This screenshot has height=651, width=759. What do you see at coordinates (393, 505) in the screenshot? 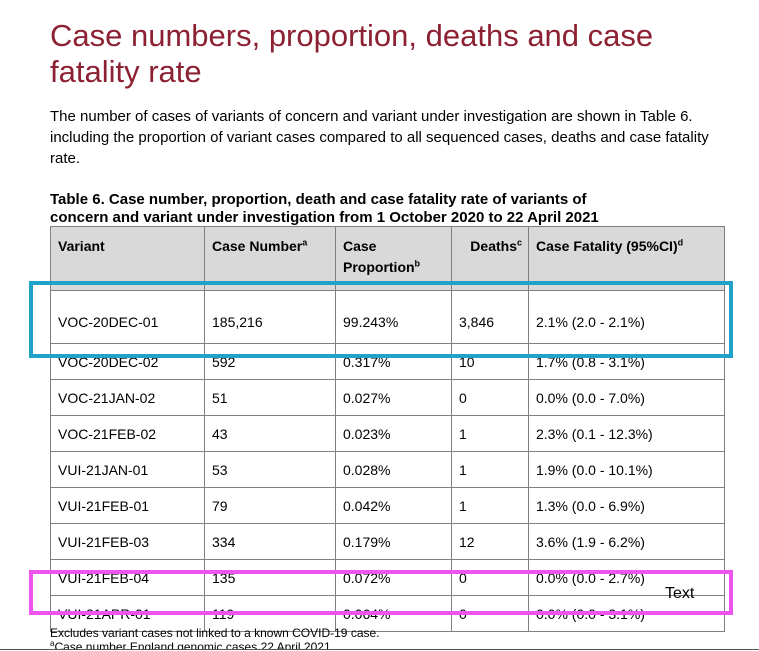
I see `cell-case-proportion: 0.042%` at bounding box center [393, 505].